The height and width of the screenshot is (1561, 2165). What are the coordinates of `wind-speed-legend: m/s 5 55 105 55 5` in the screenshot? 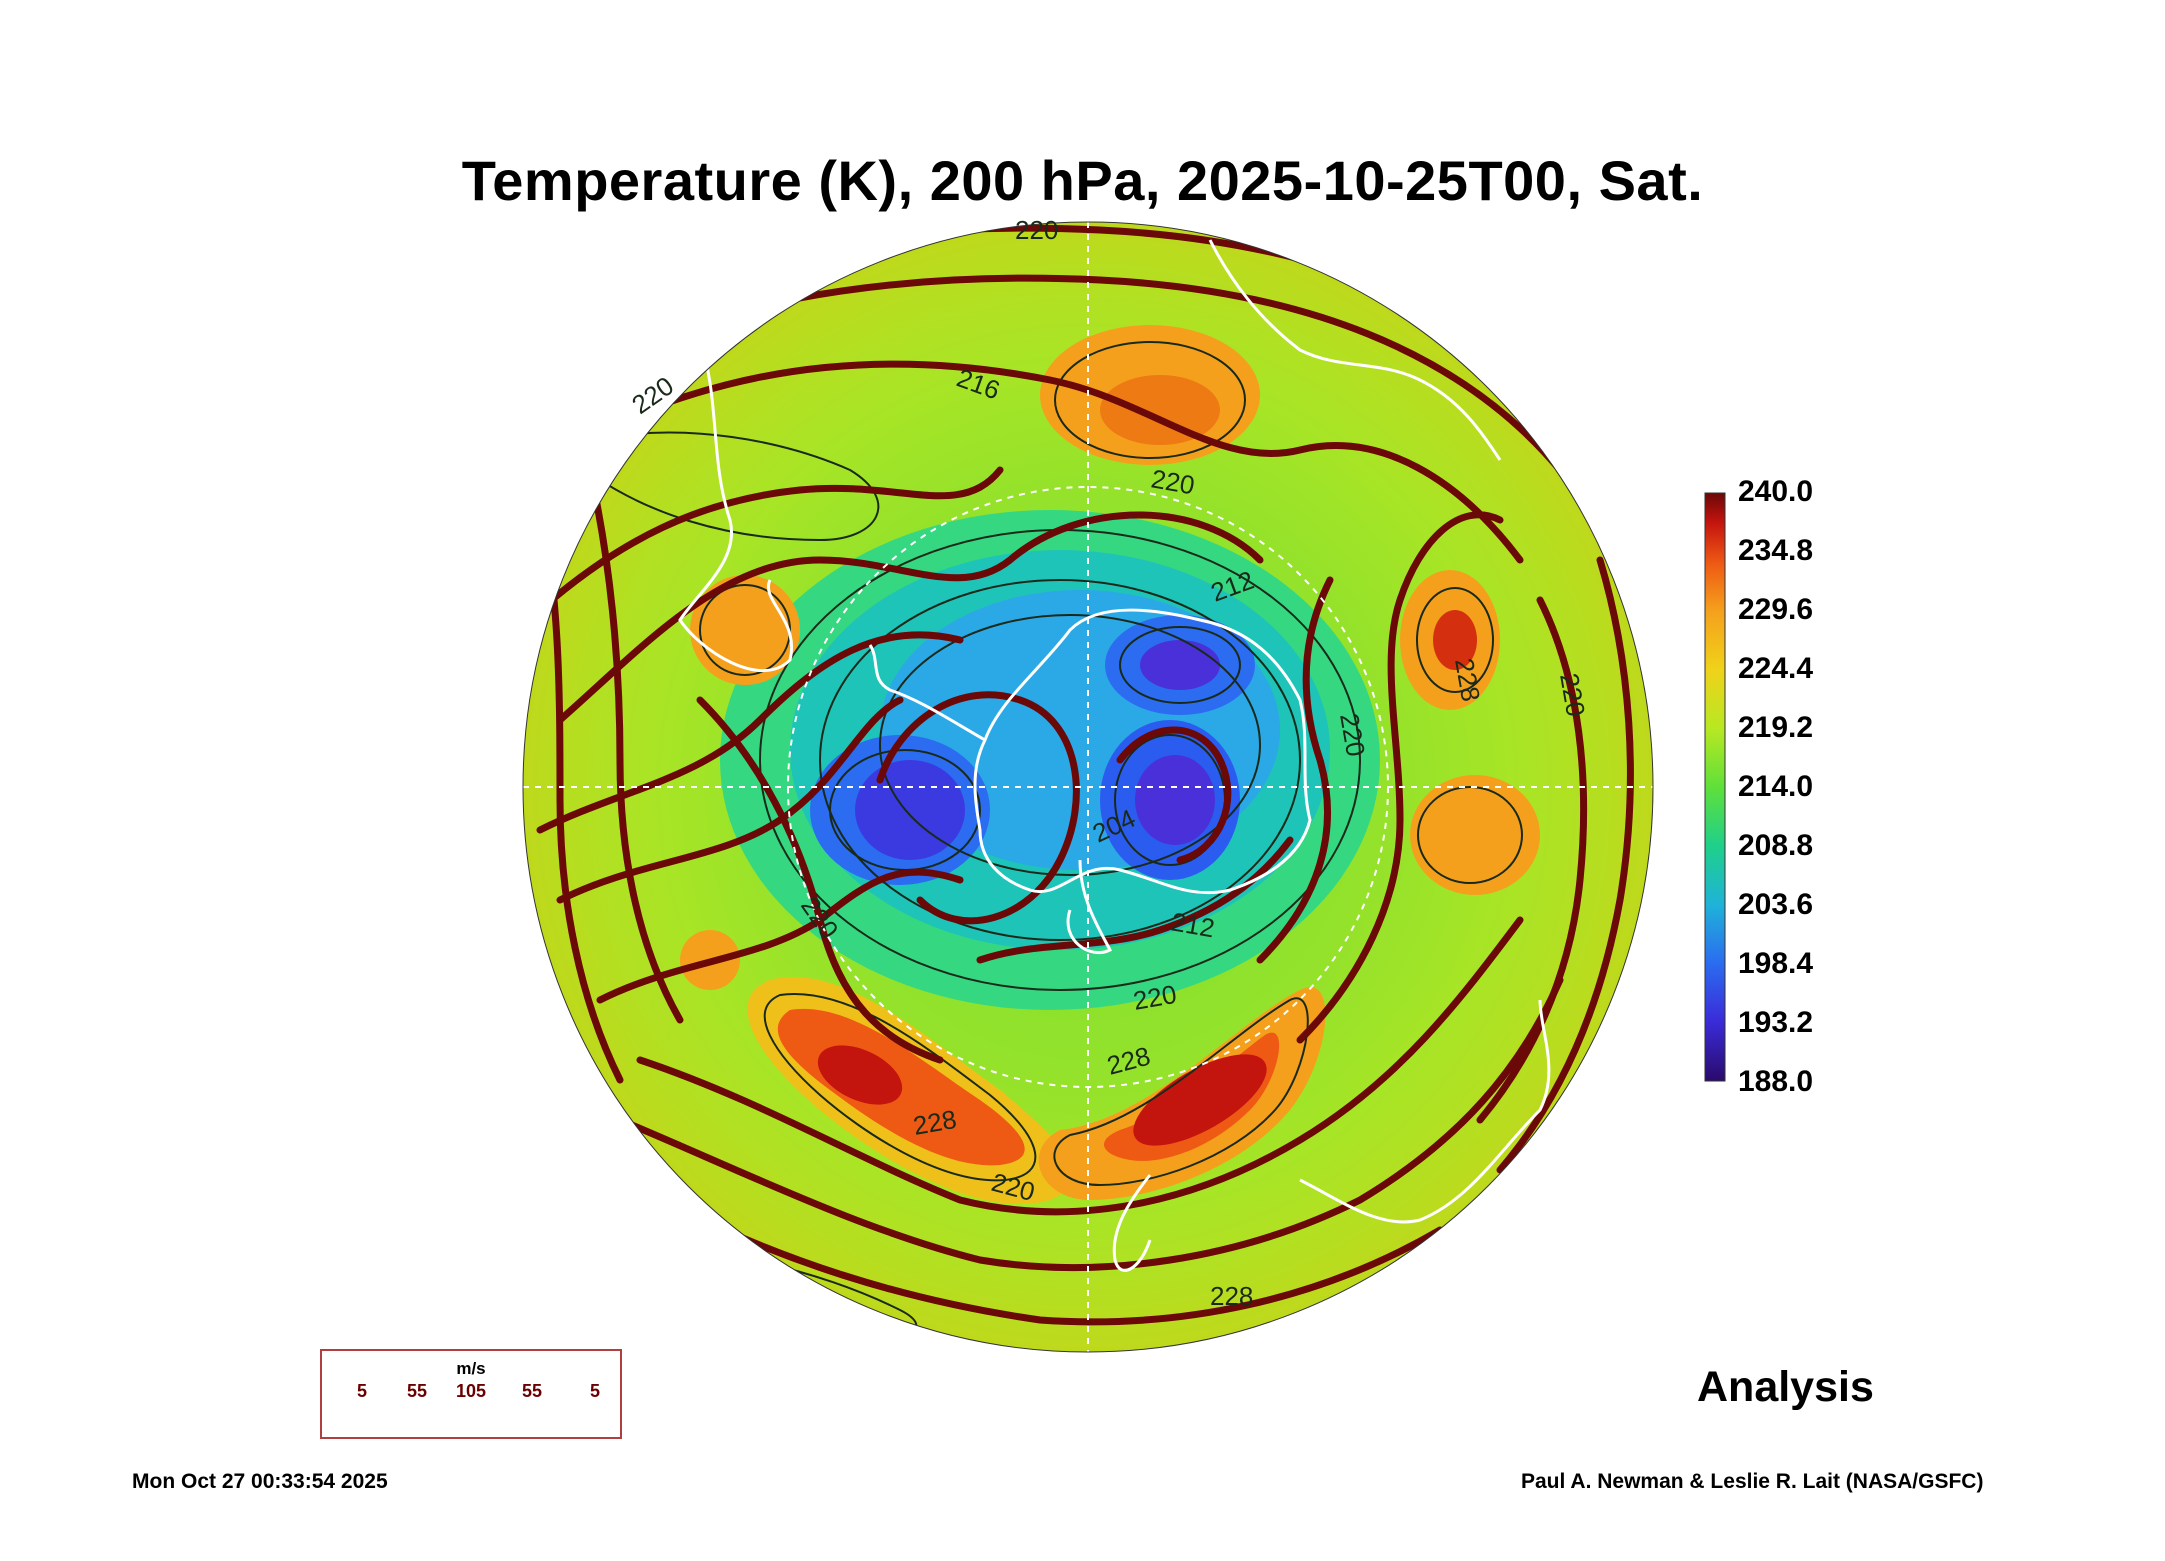 It's located at (471, 1394).